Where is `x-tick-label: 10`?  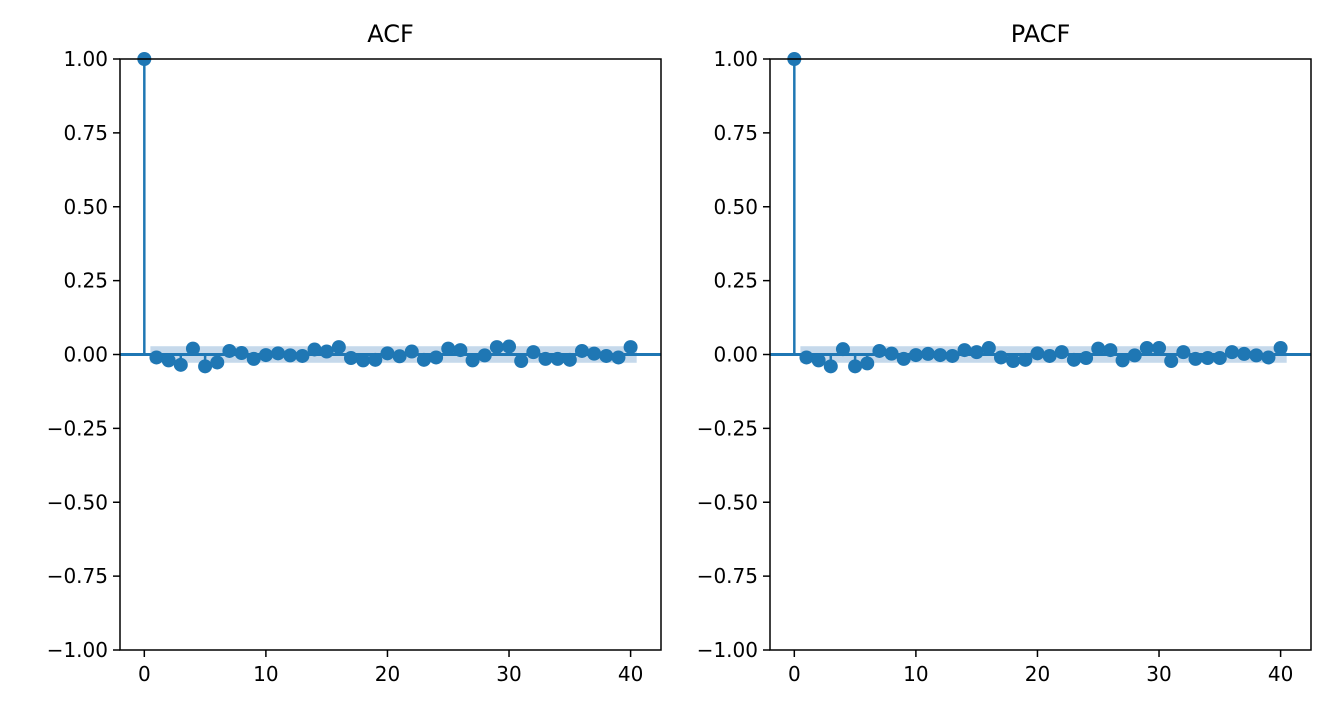
x-tick-label: 10 is located at coordinates (265, 674).